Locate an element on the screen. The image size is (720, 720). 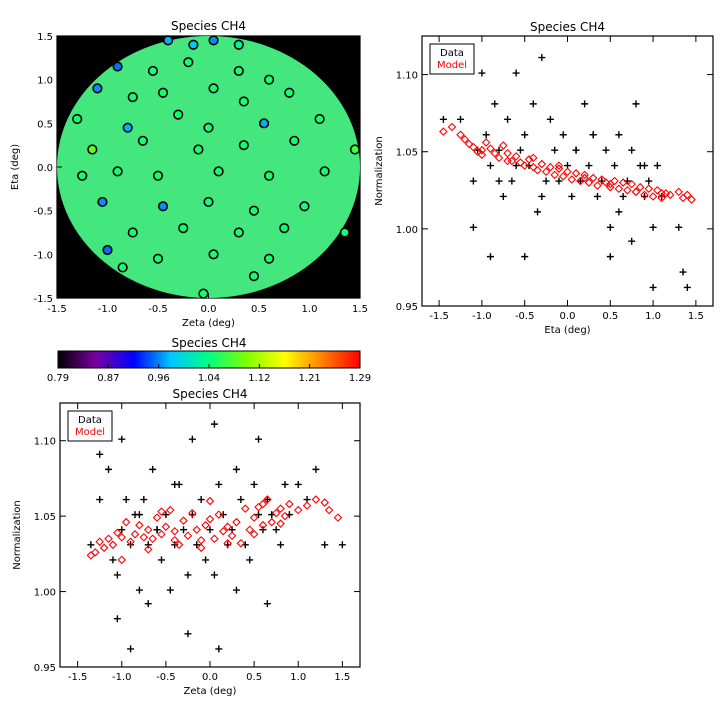
legend-entry-data: Data is located at coordinates (452, 53).